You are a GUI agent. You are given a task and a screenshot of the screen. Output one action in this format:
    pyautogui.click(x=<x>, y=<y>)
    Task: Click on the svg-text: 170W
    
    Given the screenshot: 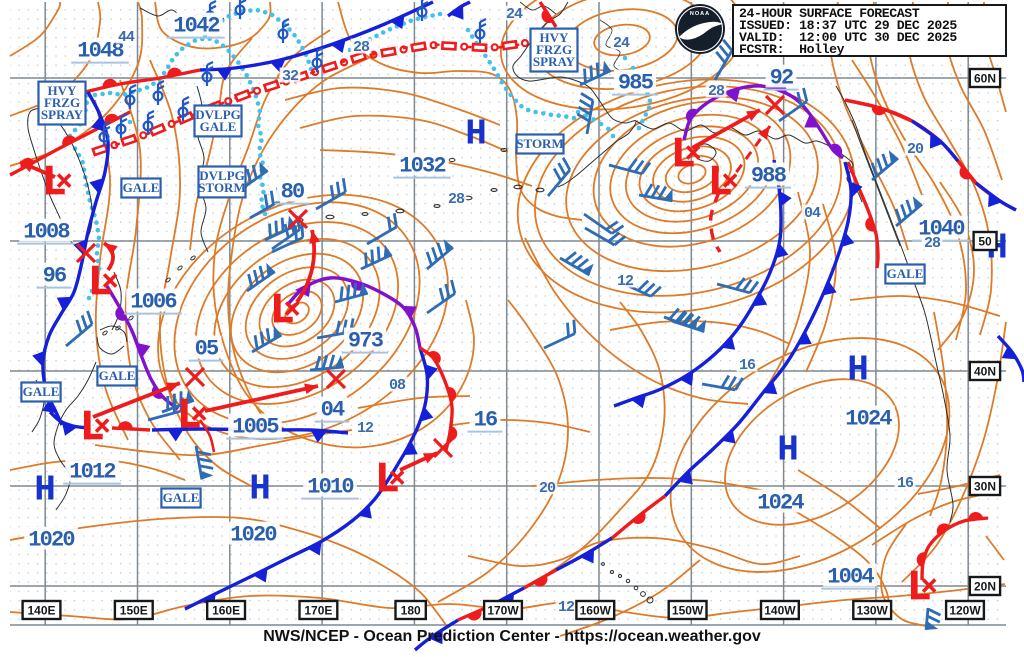 What is the action you would take?
    pyautogui.click(x=503, y=610)
    